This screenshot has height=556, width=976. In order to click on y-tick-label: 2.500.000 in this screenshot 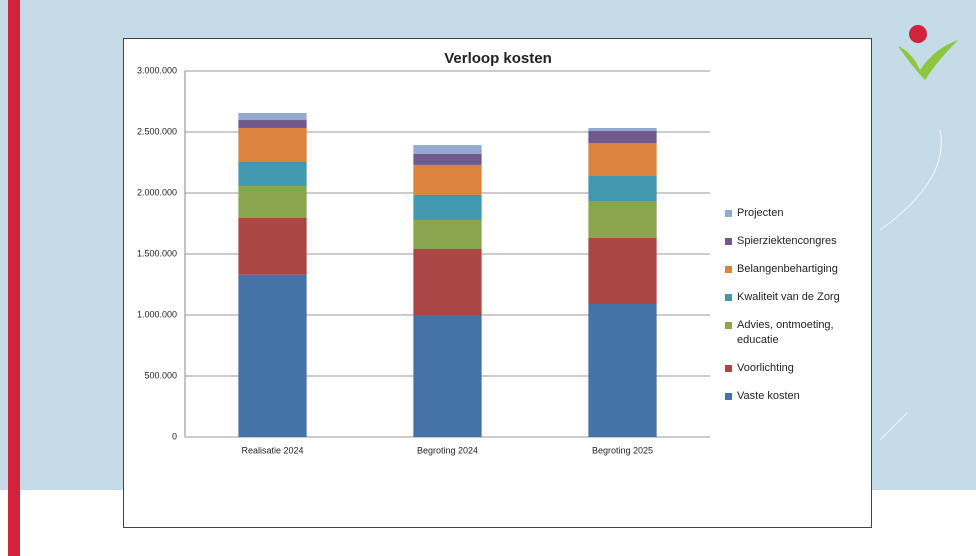, I will do `click(157, 131)`.